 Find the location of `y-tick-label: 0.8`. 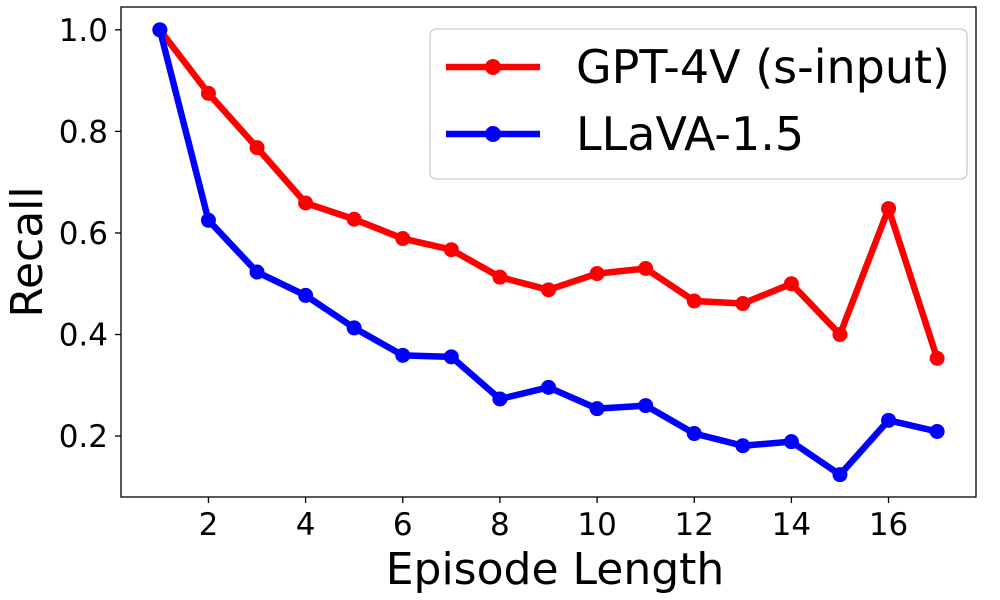

y-tick-label: 0.8 is located at coordinates (83, 132).